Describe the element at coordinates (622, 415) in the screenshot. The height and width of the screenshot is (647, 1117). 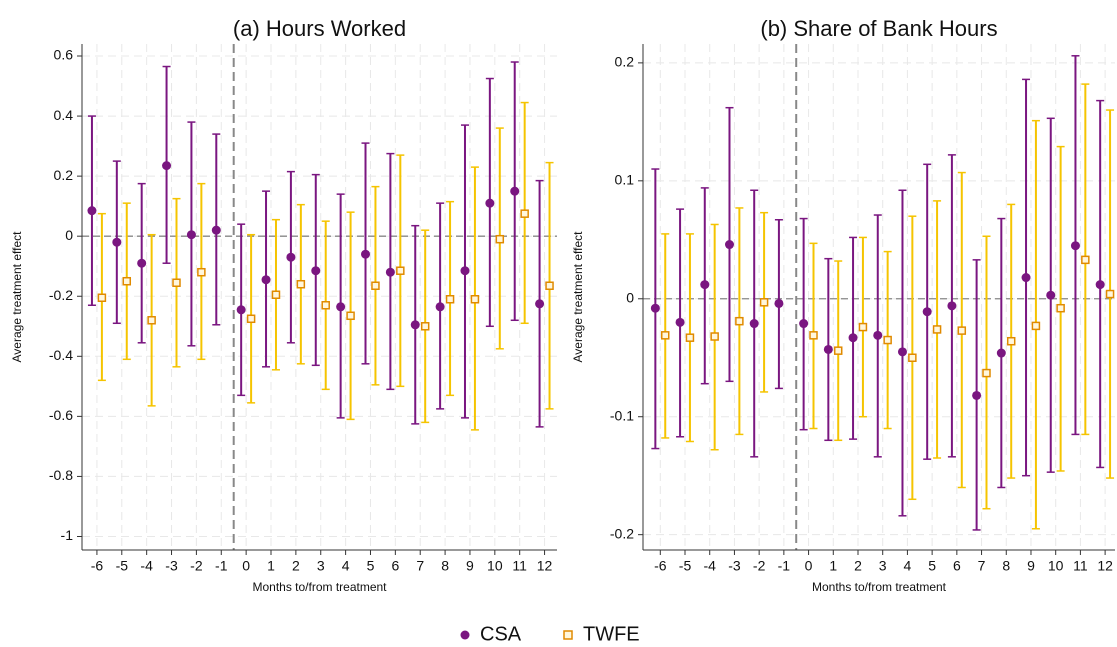
I see `y-tick-label: -0.1` at that location.